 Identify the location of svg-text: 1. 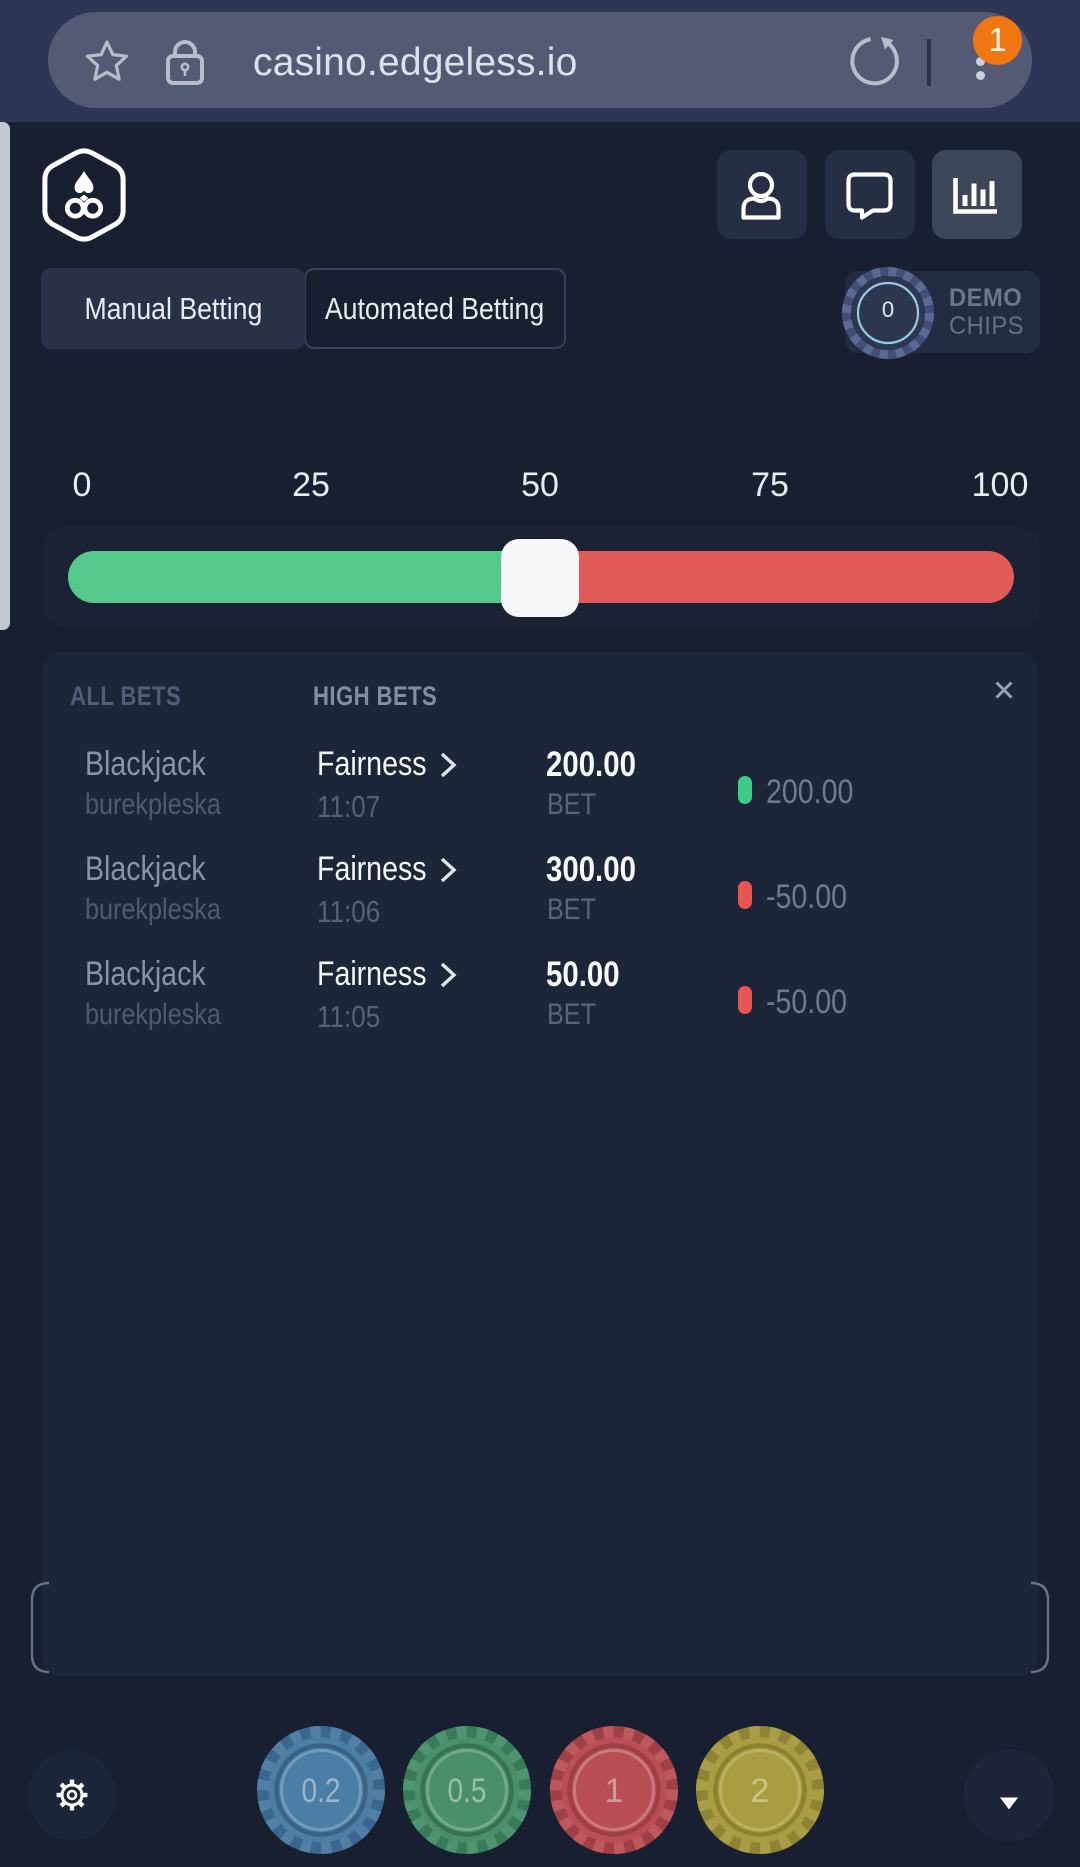
(614, 1791).